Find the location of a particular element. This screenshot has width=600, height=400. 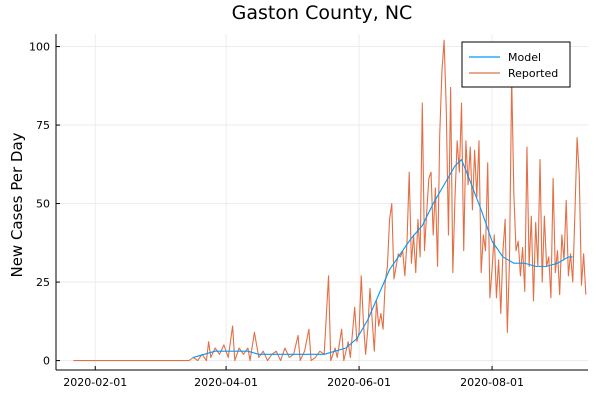

legend: Model Reported is located at coordinates (516, 64).